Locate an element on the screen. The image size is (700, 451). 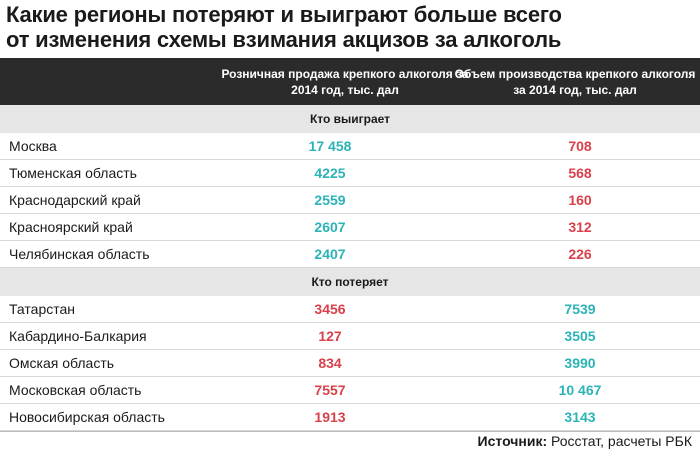
source-note: Источник: Росстат, расчеты РБК is located at coordinates (585, 441).